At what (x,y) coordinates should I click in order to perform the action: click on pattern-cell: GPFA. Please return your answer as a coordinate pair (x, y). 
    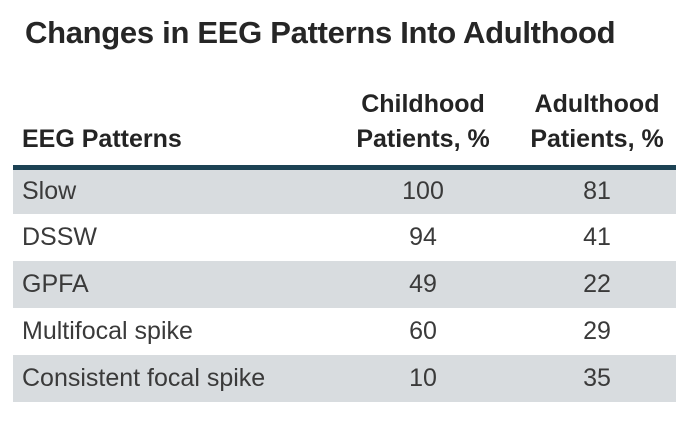
    Looking at the image, I should click on (55, 284).